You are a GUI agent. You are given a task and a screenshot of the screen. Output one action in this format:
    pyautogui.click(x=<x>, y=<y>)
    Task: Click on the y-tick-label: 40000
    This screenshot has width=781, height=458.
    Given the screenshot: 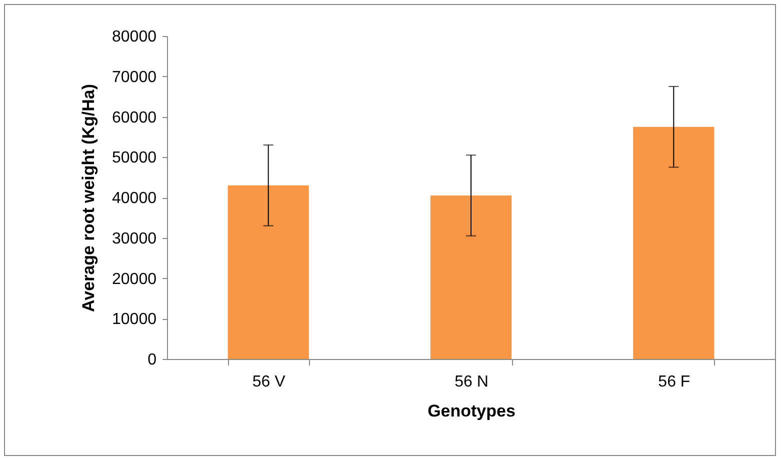 What is the action you would take?
    pyautogui.click(x=134, y=198)
    